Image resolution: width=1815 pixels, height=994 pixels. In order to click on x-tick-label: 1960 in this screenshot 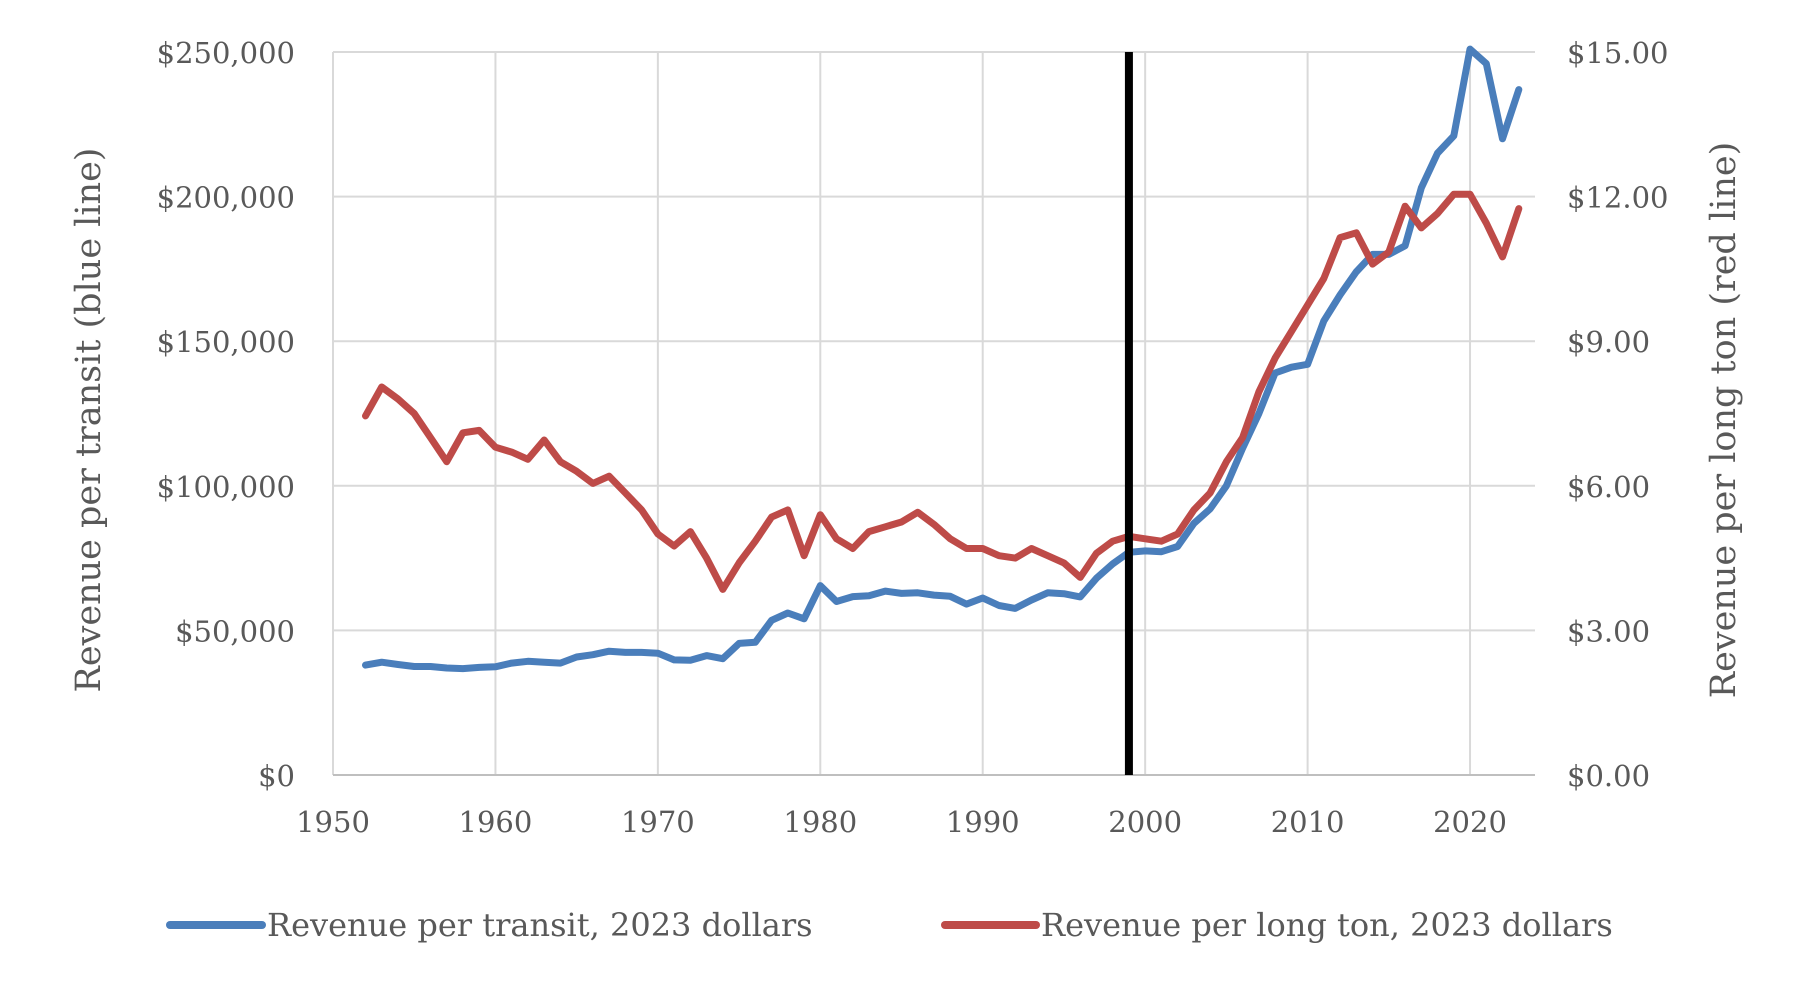, I will do `click(496, 822)`.